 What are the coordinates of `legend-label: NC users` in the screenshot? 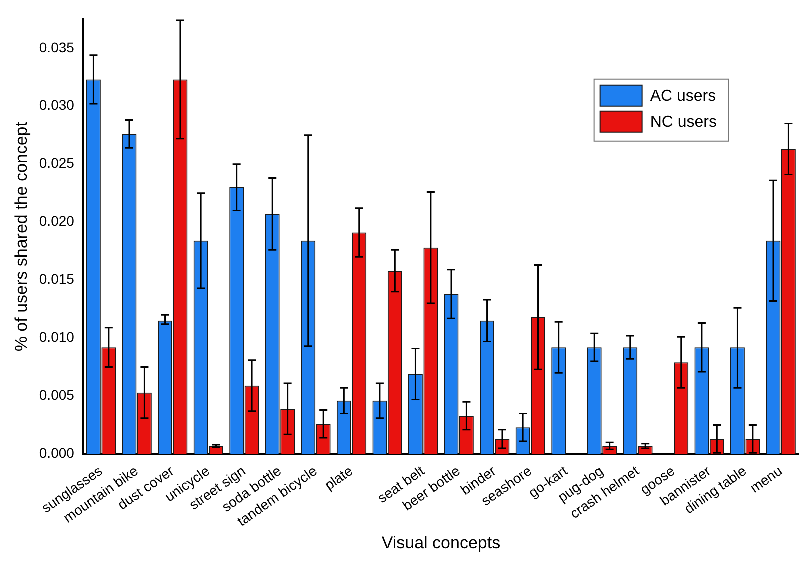 It's located at (684, 122).